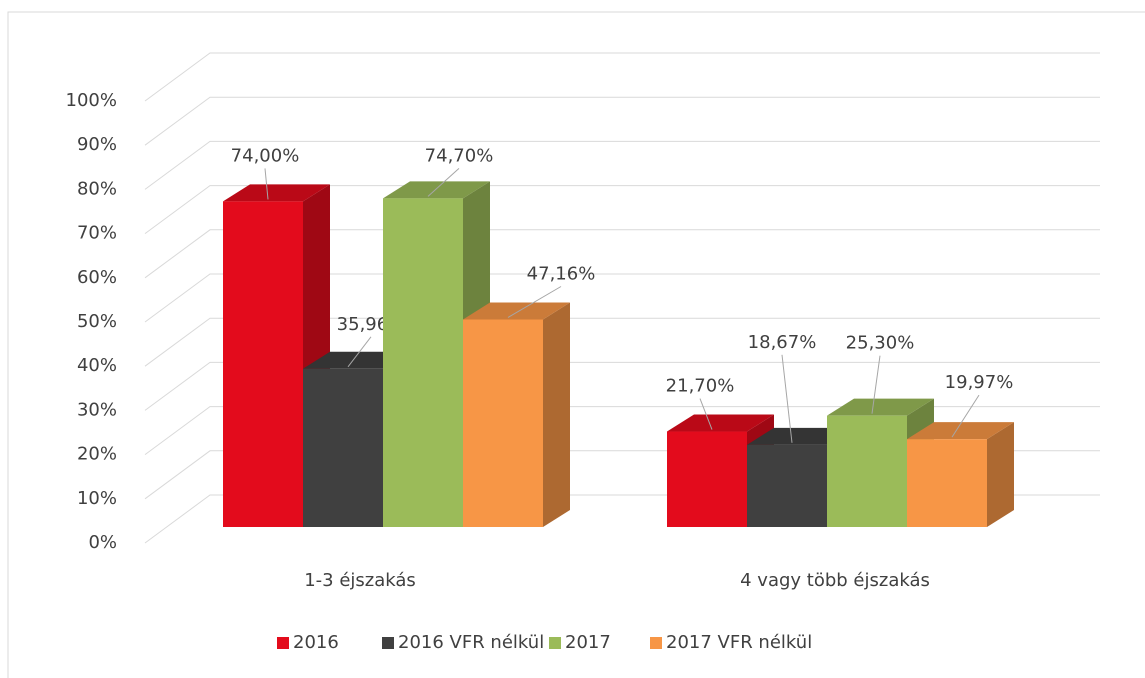 This screenshot has width=1145, height=678. Describe the element at coordinates (739, 642) in the screenshot. I see `legend-label: 2017 VFR nélkül` at that location.